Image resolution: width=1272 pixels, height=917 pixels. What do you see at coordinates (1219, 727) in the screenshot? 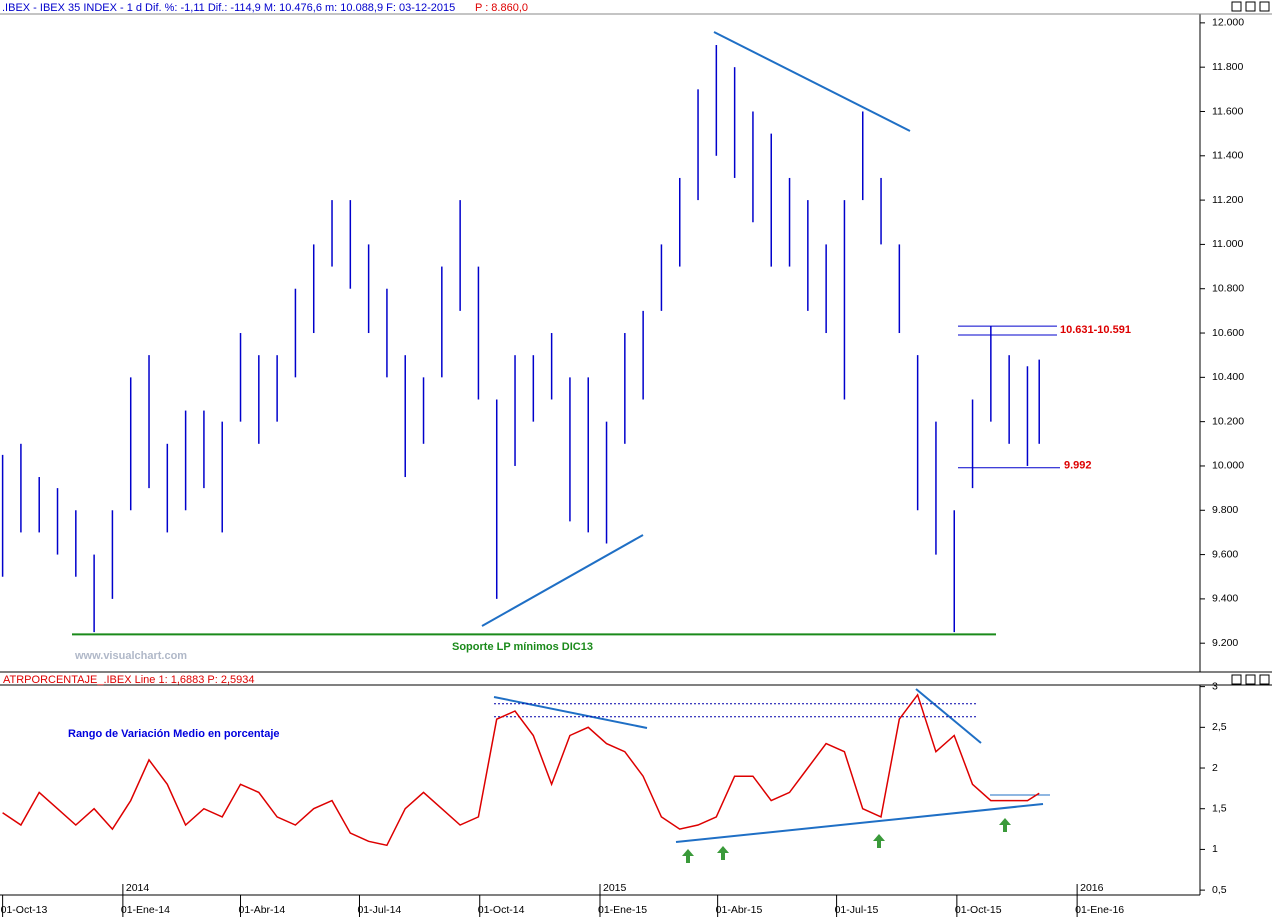
I see `y-tick-label: 2,5` at bounding box center [1219, 727].